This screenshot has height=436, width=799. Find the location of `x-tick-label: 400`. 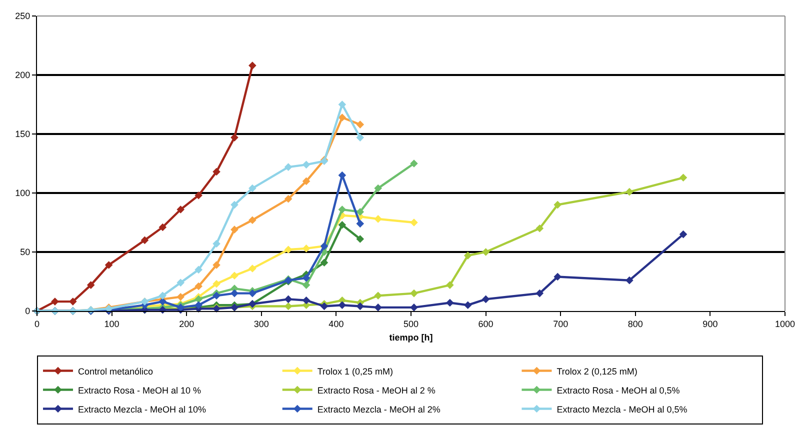

x-tick-label: 400 is located at coordinates (336, 323).